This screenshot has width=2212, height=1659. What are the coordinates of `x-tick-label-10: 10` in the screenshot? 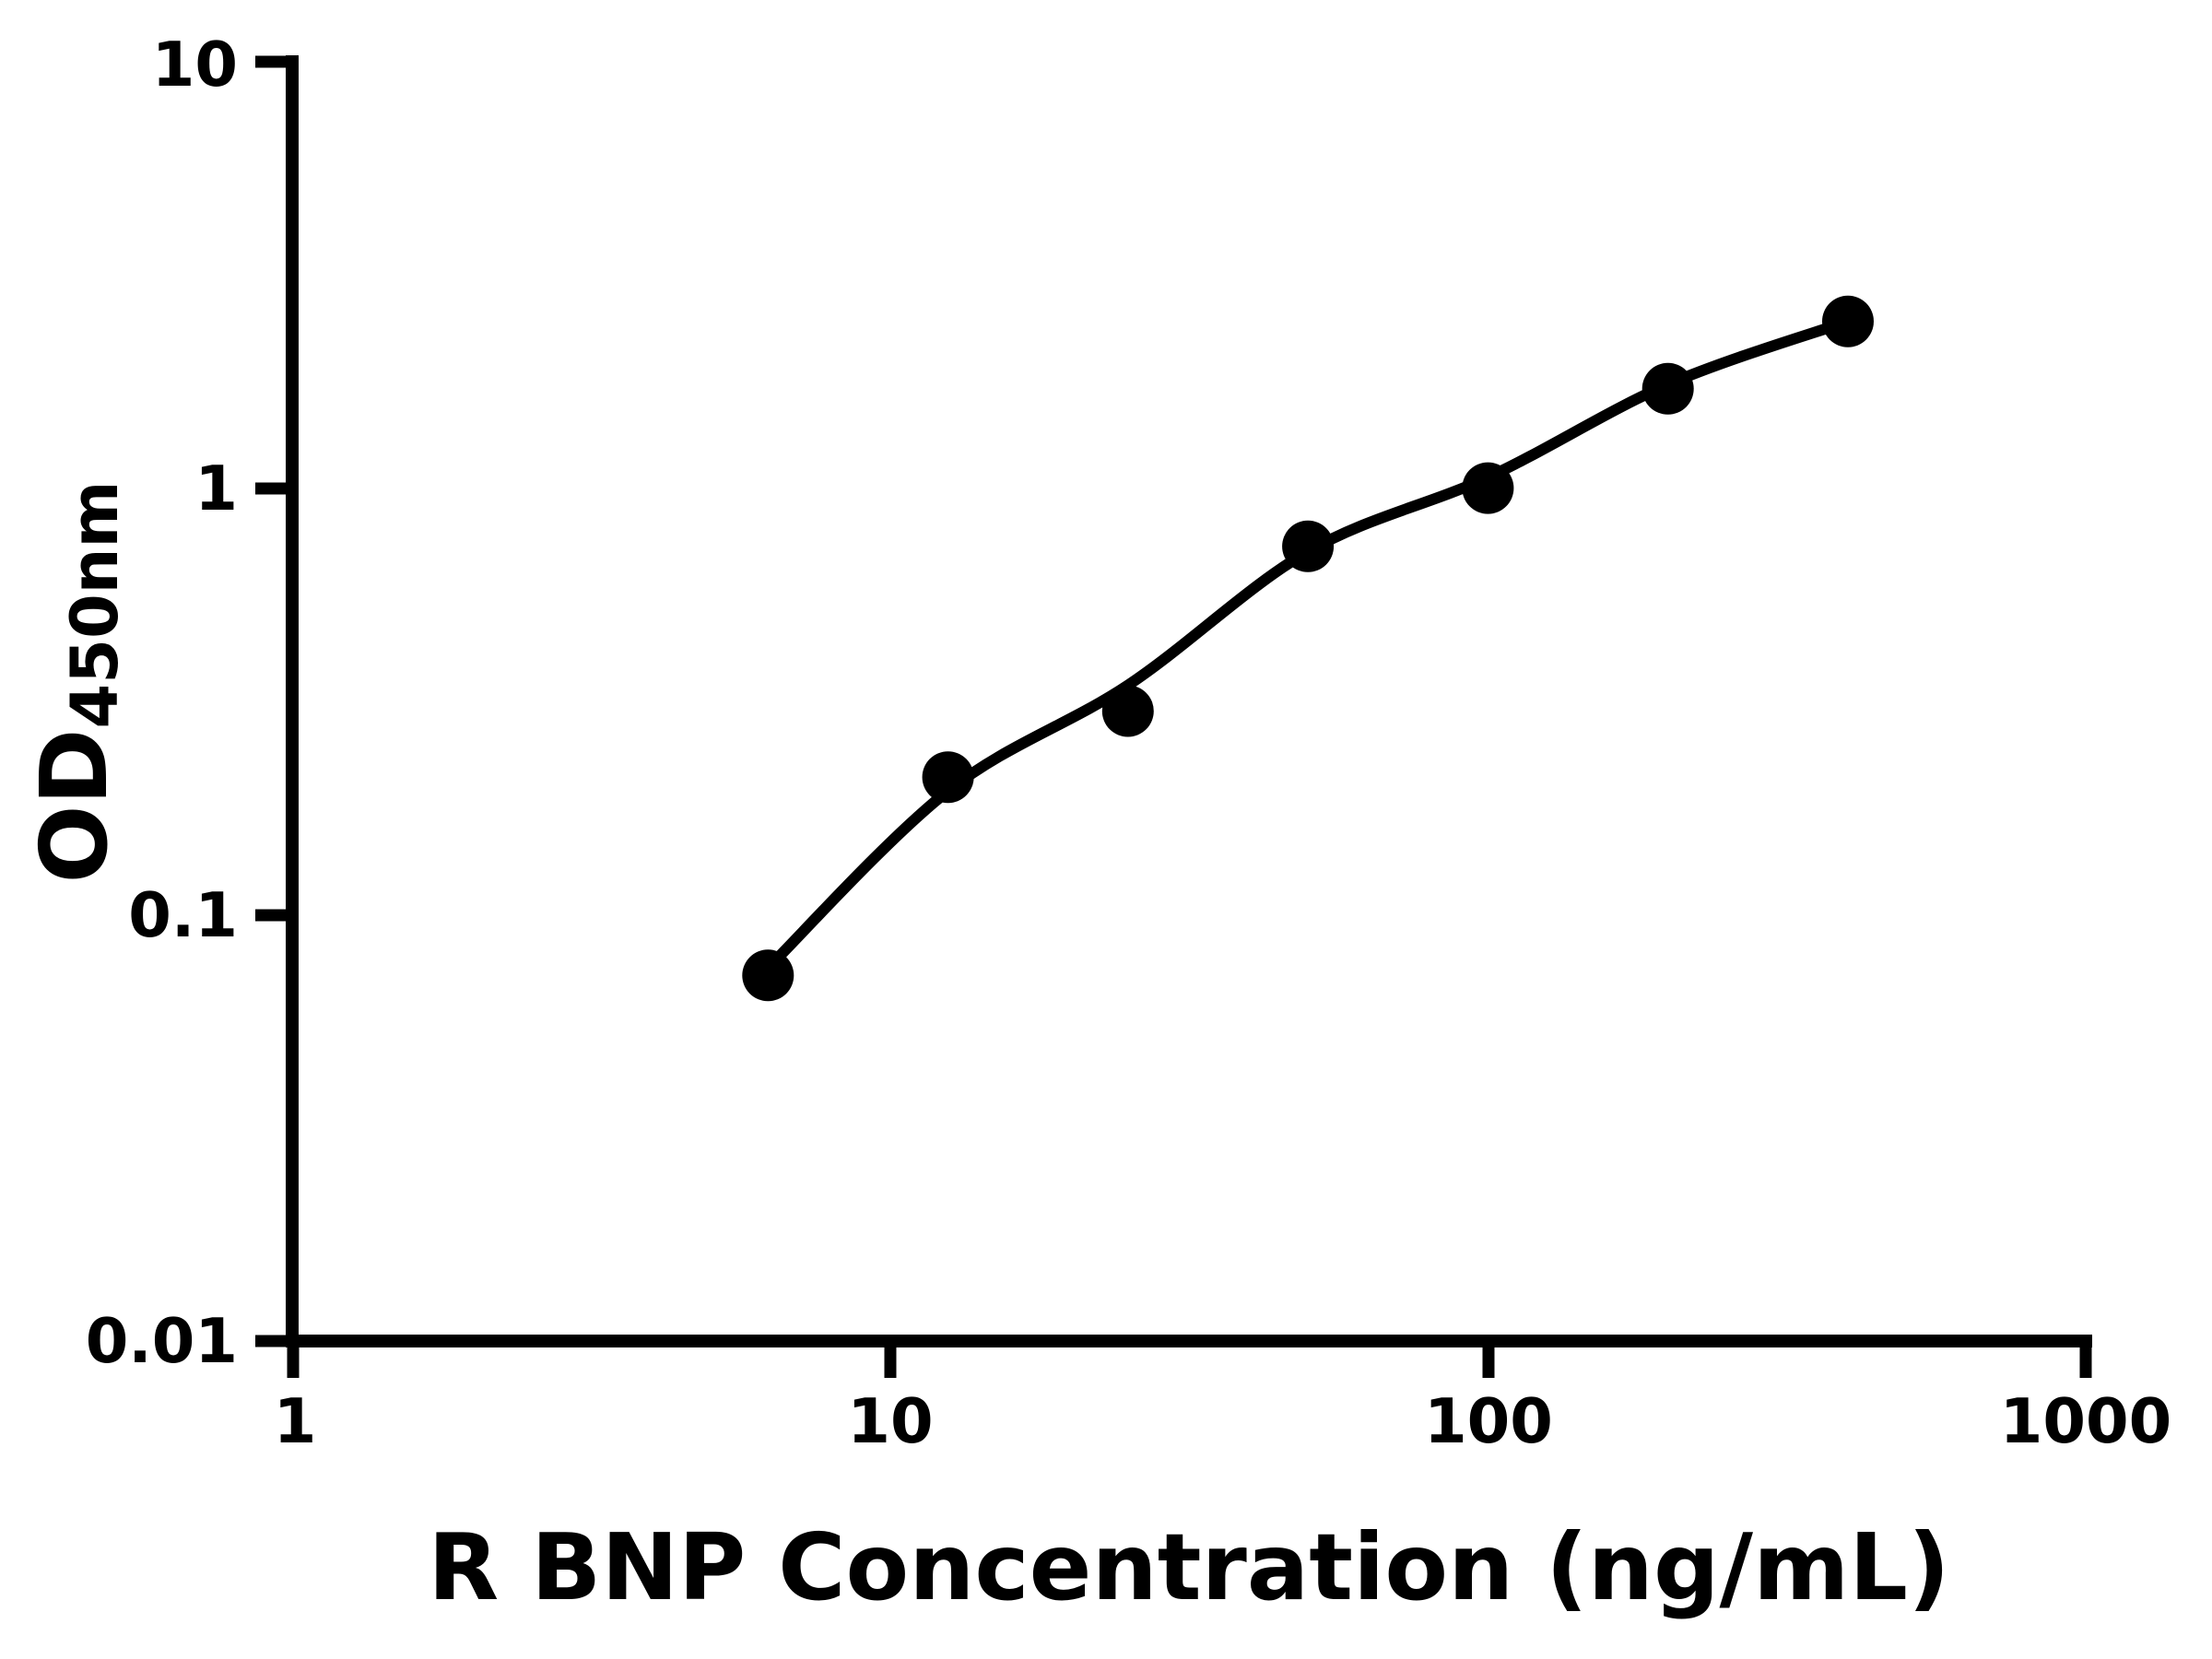 It's located at (890, 1421).